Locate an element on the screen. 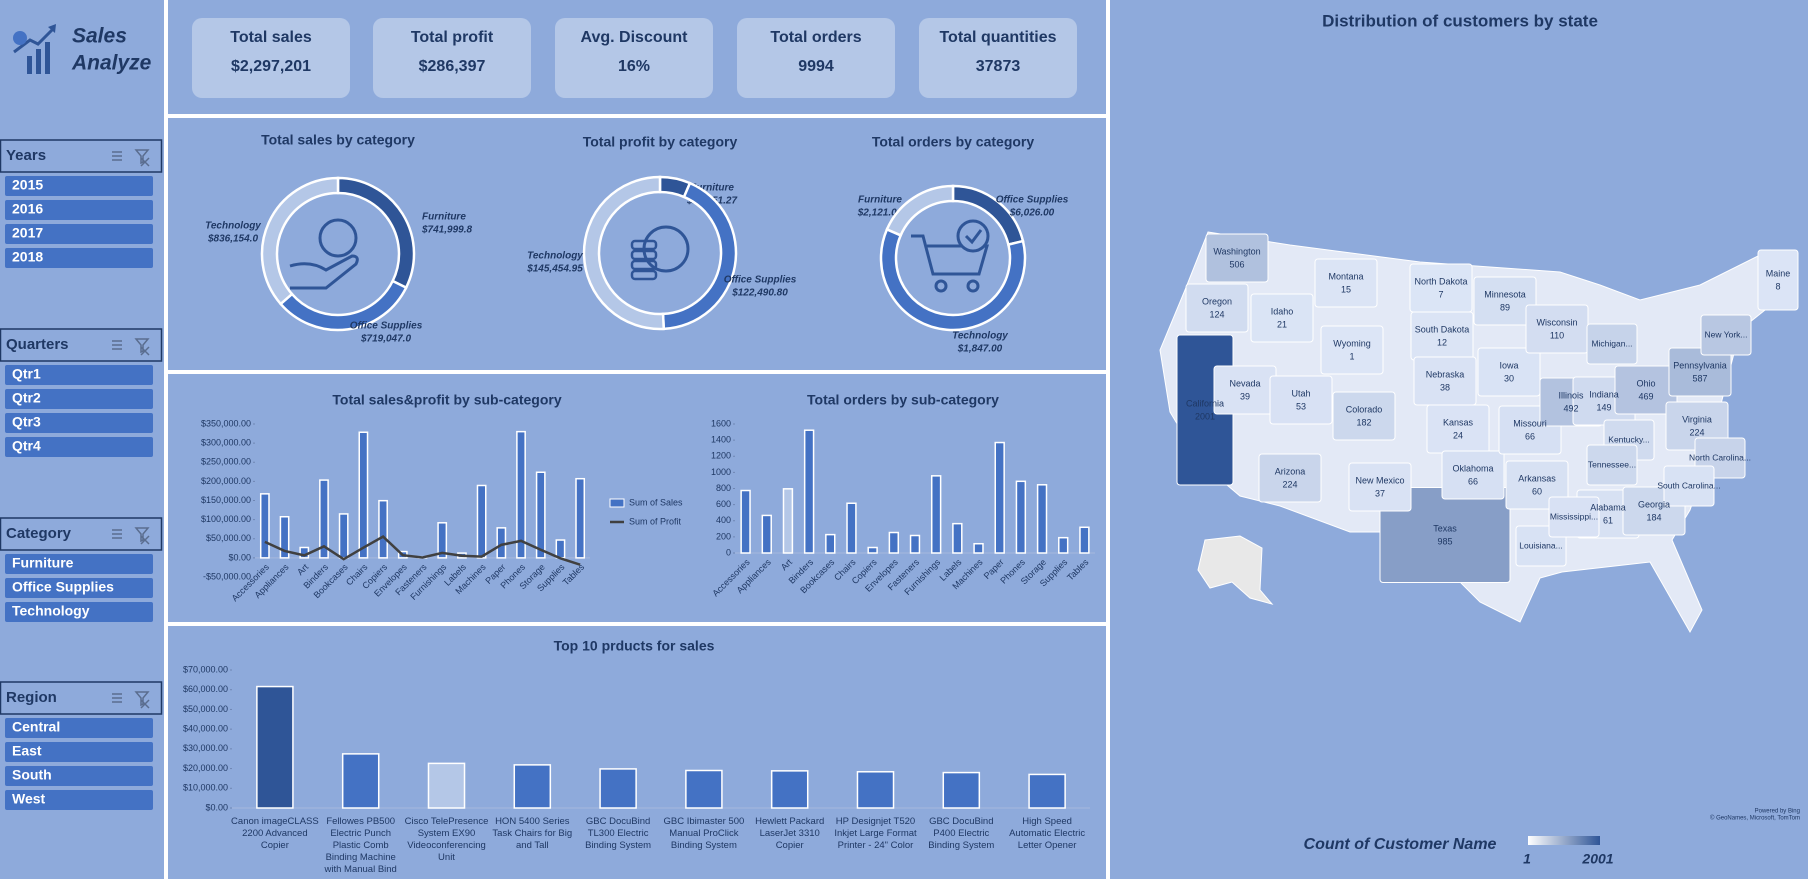  state-name: Ohio is located at coordinates (1645, 383).